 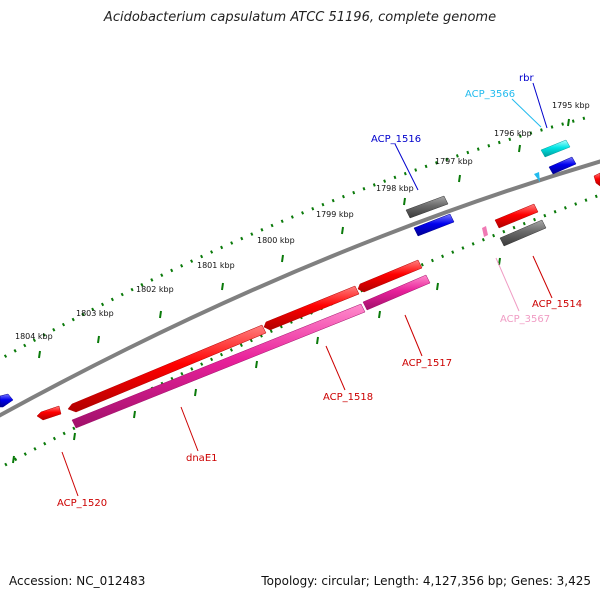 What do you see at coordinates (276, 240) in the screenshot?
I see `tick-label-1800: 1800 kbp` at bounding box center [276, 240].